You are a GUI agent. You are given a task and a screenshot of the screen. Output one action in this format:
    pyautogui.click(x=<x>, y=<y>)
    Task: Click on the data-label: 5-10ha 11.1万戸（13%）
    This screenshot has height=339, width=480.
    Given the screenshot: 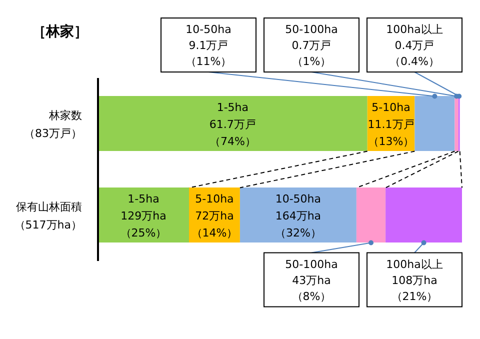 What is the action you would take?
    pyautogui.click(x=391, y=124)
    